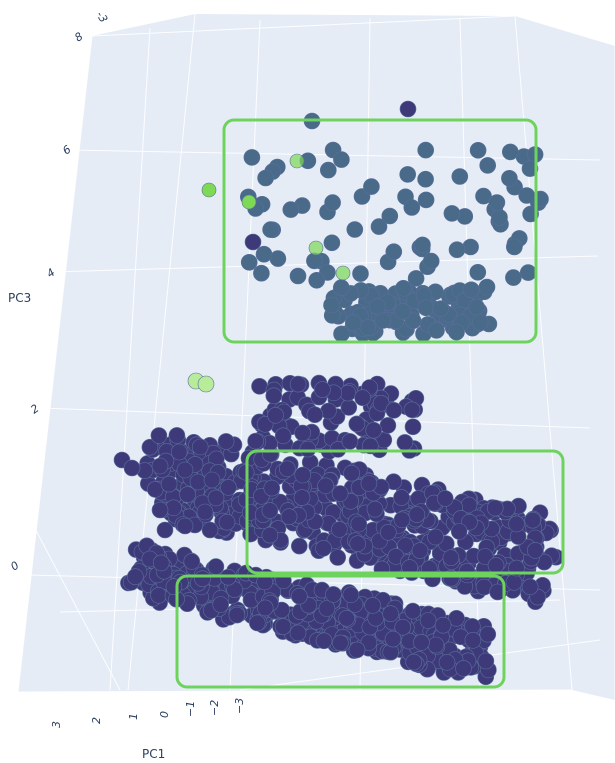 This screenshot has height=763, width=615. Describe the element at coordinates (50, 273) in the screenshot. I see `z-tick-label: 4` at that location.